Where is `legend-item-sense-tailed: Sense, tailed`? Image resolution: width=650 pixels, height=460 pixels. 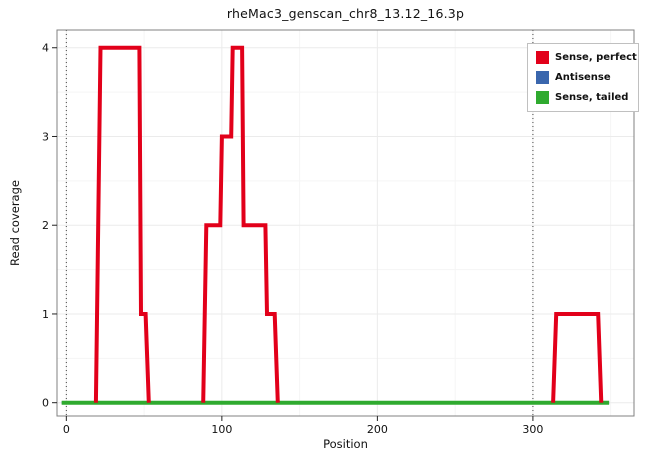 legend-item-sense-tailed: Sense, tailed is located at coordinates (583, 97).